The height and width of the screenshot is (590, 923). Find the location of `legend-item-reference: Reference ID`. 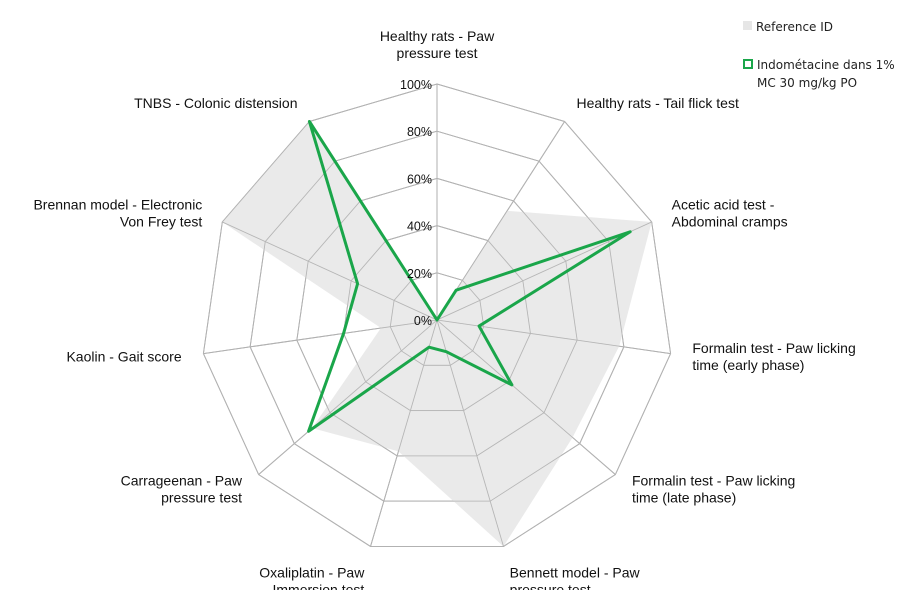

legend-item-reference: Reference ID is located at coordinates (828, 27).